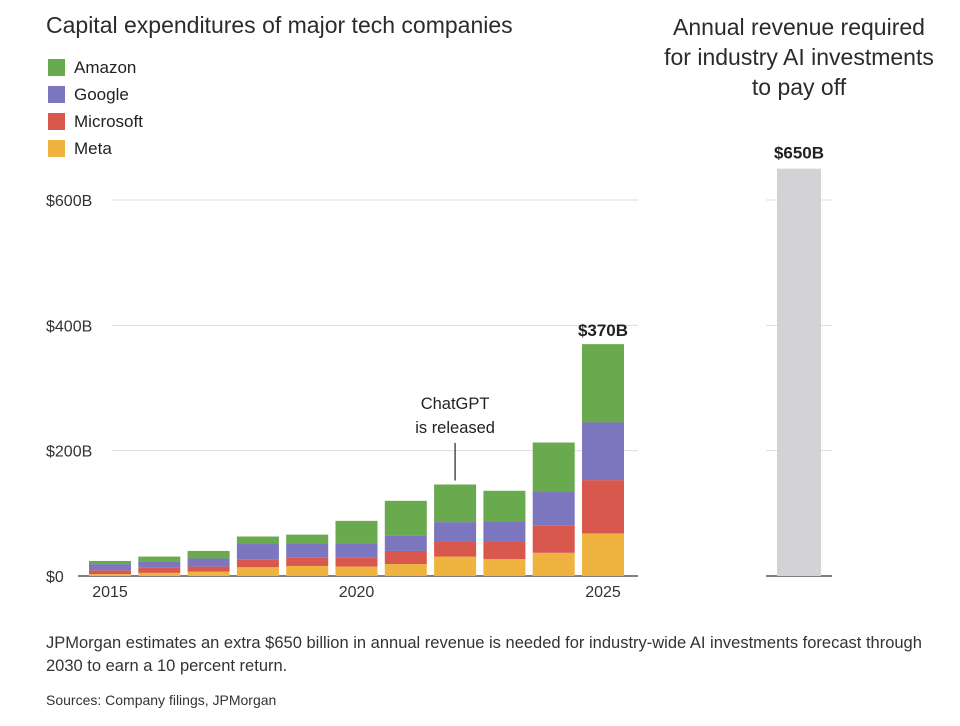 Image resolution: width=960 pixels, height=726 pixels. What do you see at coordinates (101, 94) in the screenshot?
I see `legend-label-google: Google` at bounding box center [101, 94].